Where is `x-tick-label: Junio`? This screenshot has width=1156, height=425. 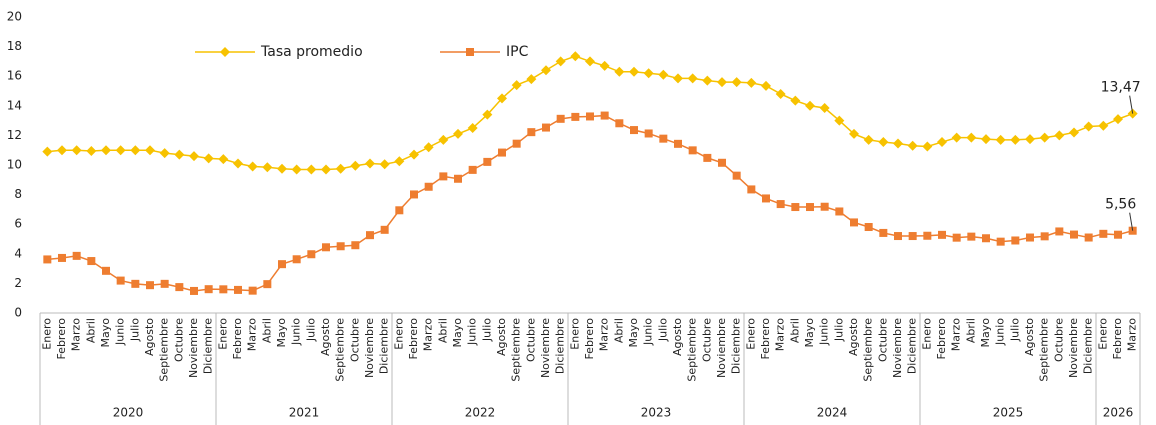
x-tick-label: Junio is located at coordinates (296, 332).